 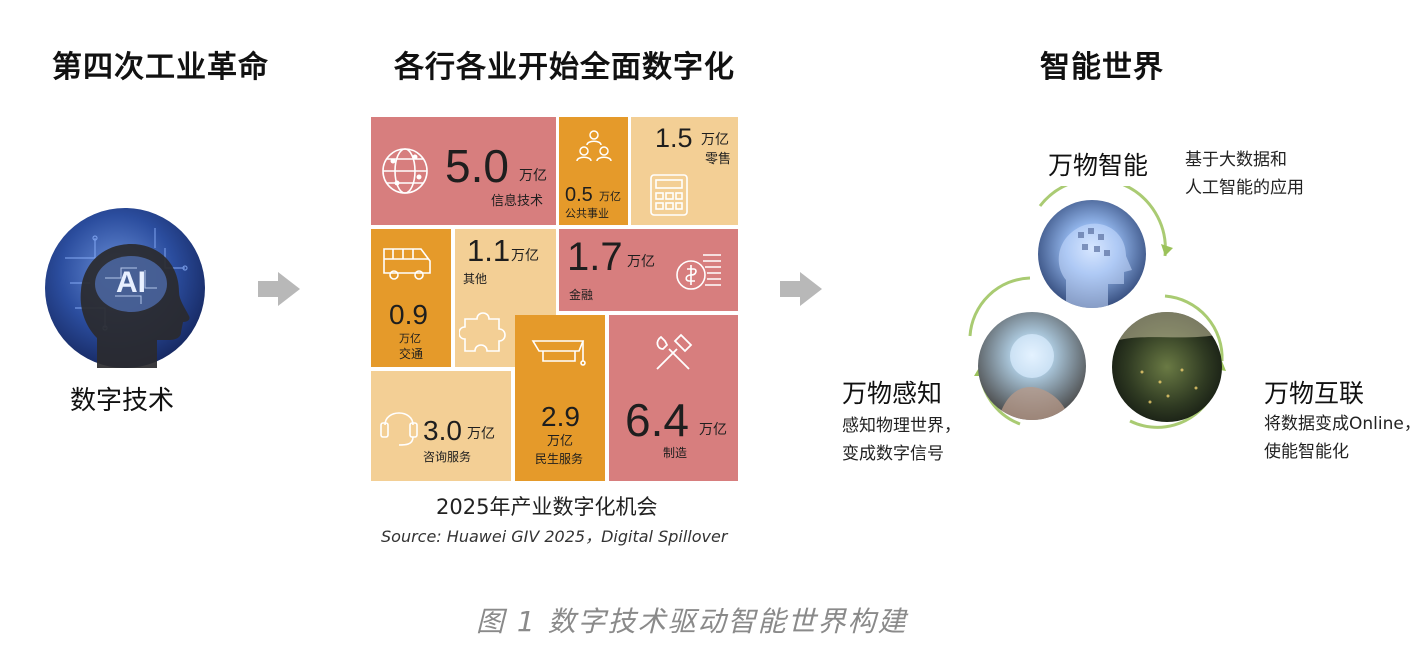 I want to click on ring-top, so click(x=1102, y=221).